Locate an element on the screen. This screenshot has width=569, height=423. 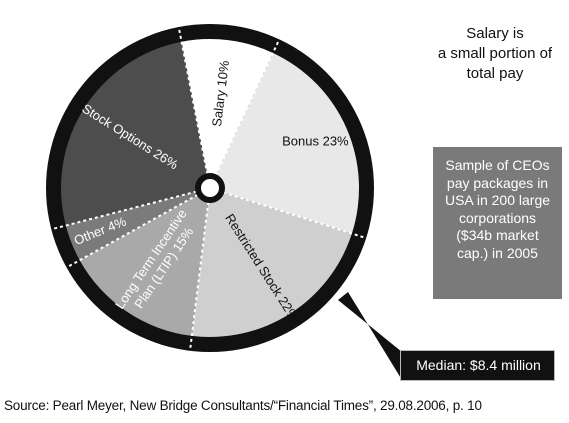
sample-line: corporations is located at coordinates (497, 219).